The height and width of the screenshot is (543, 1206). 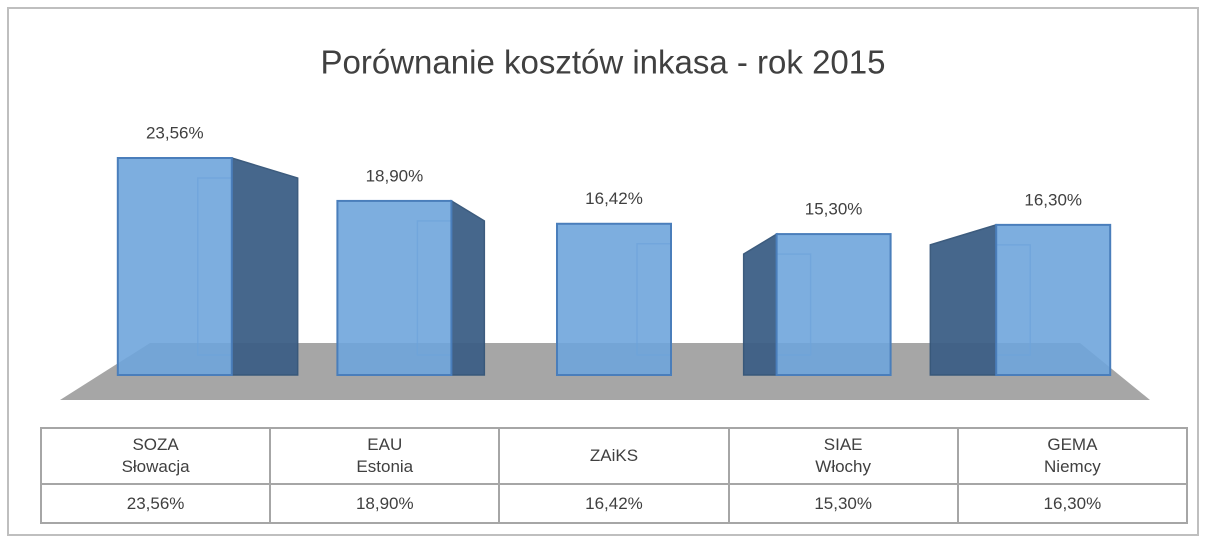 I want to click on category-cell: SIAE Włochy, so click(x=843, y=456).